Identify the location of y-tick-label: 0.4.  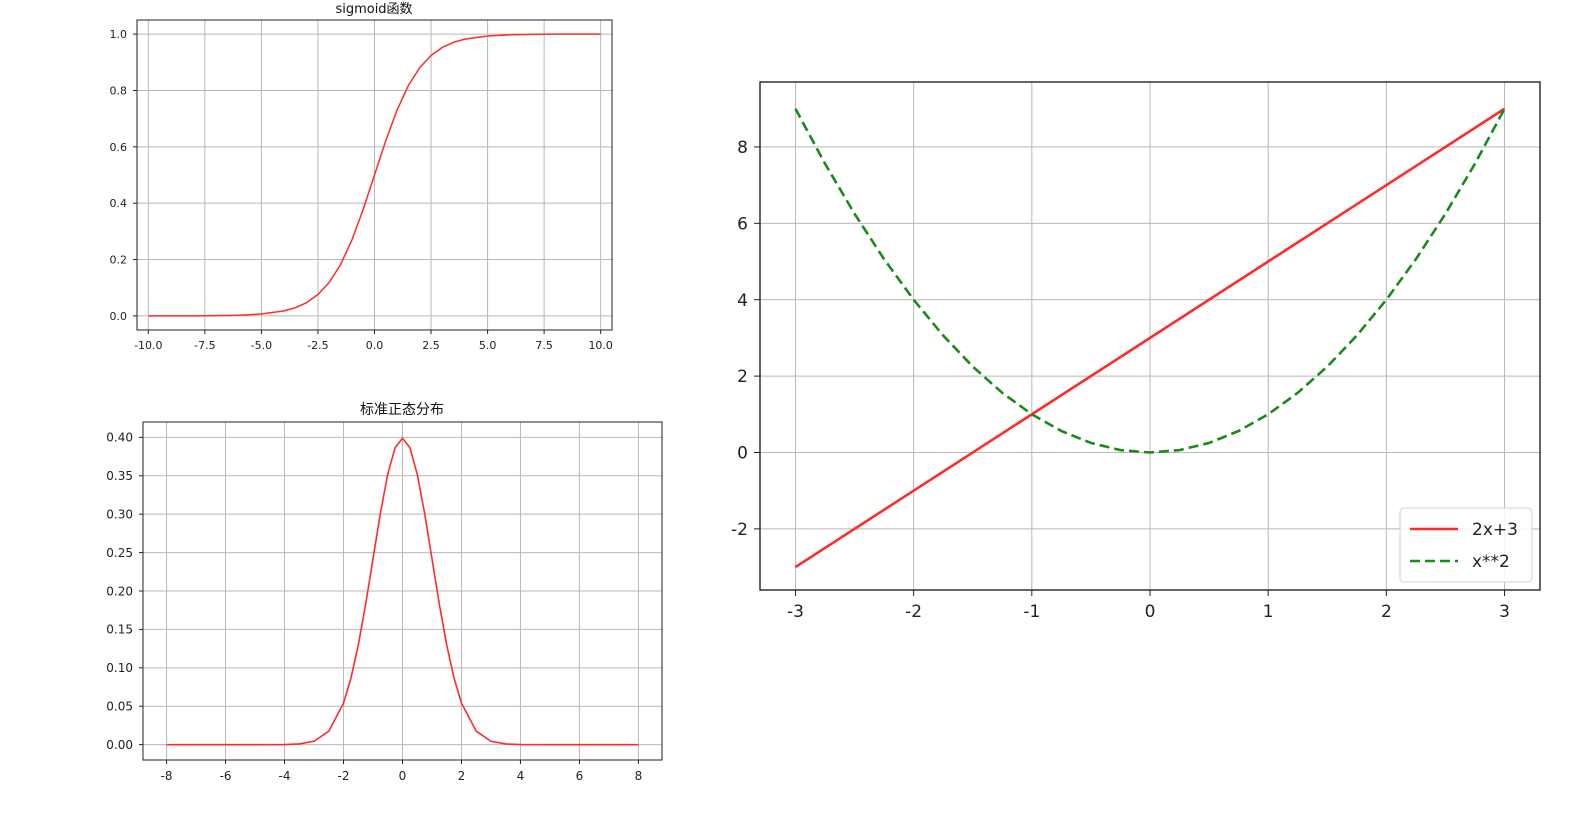
(119, 203).